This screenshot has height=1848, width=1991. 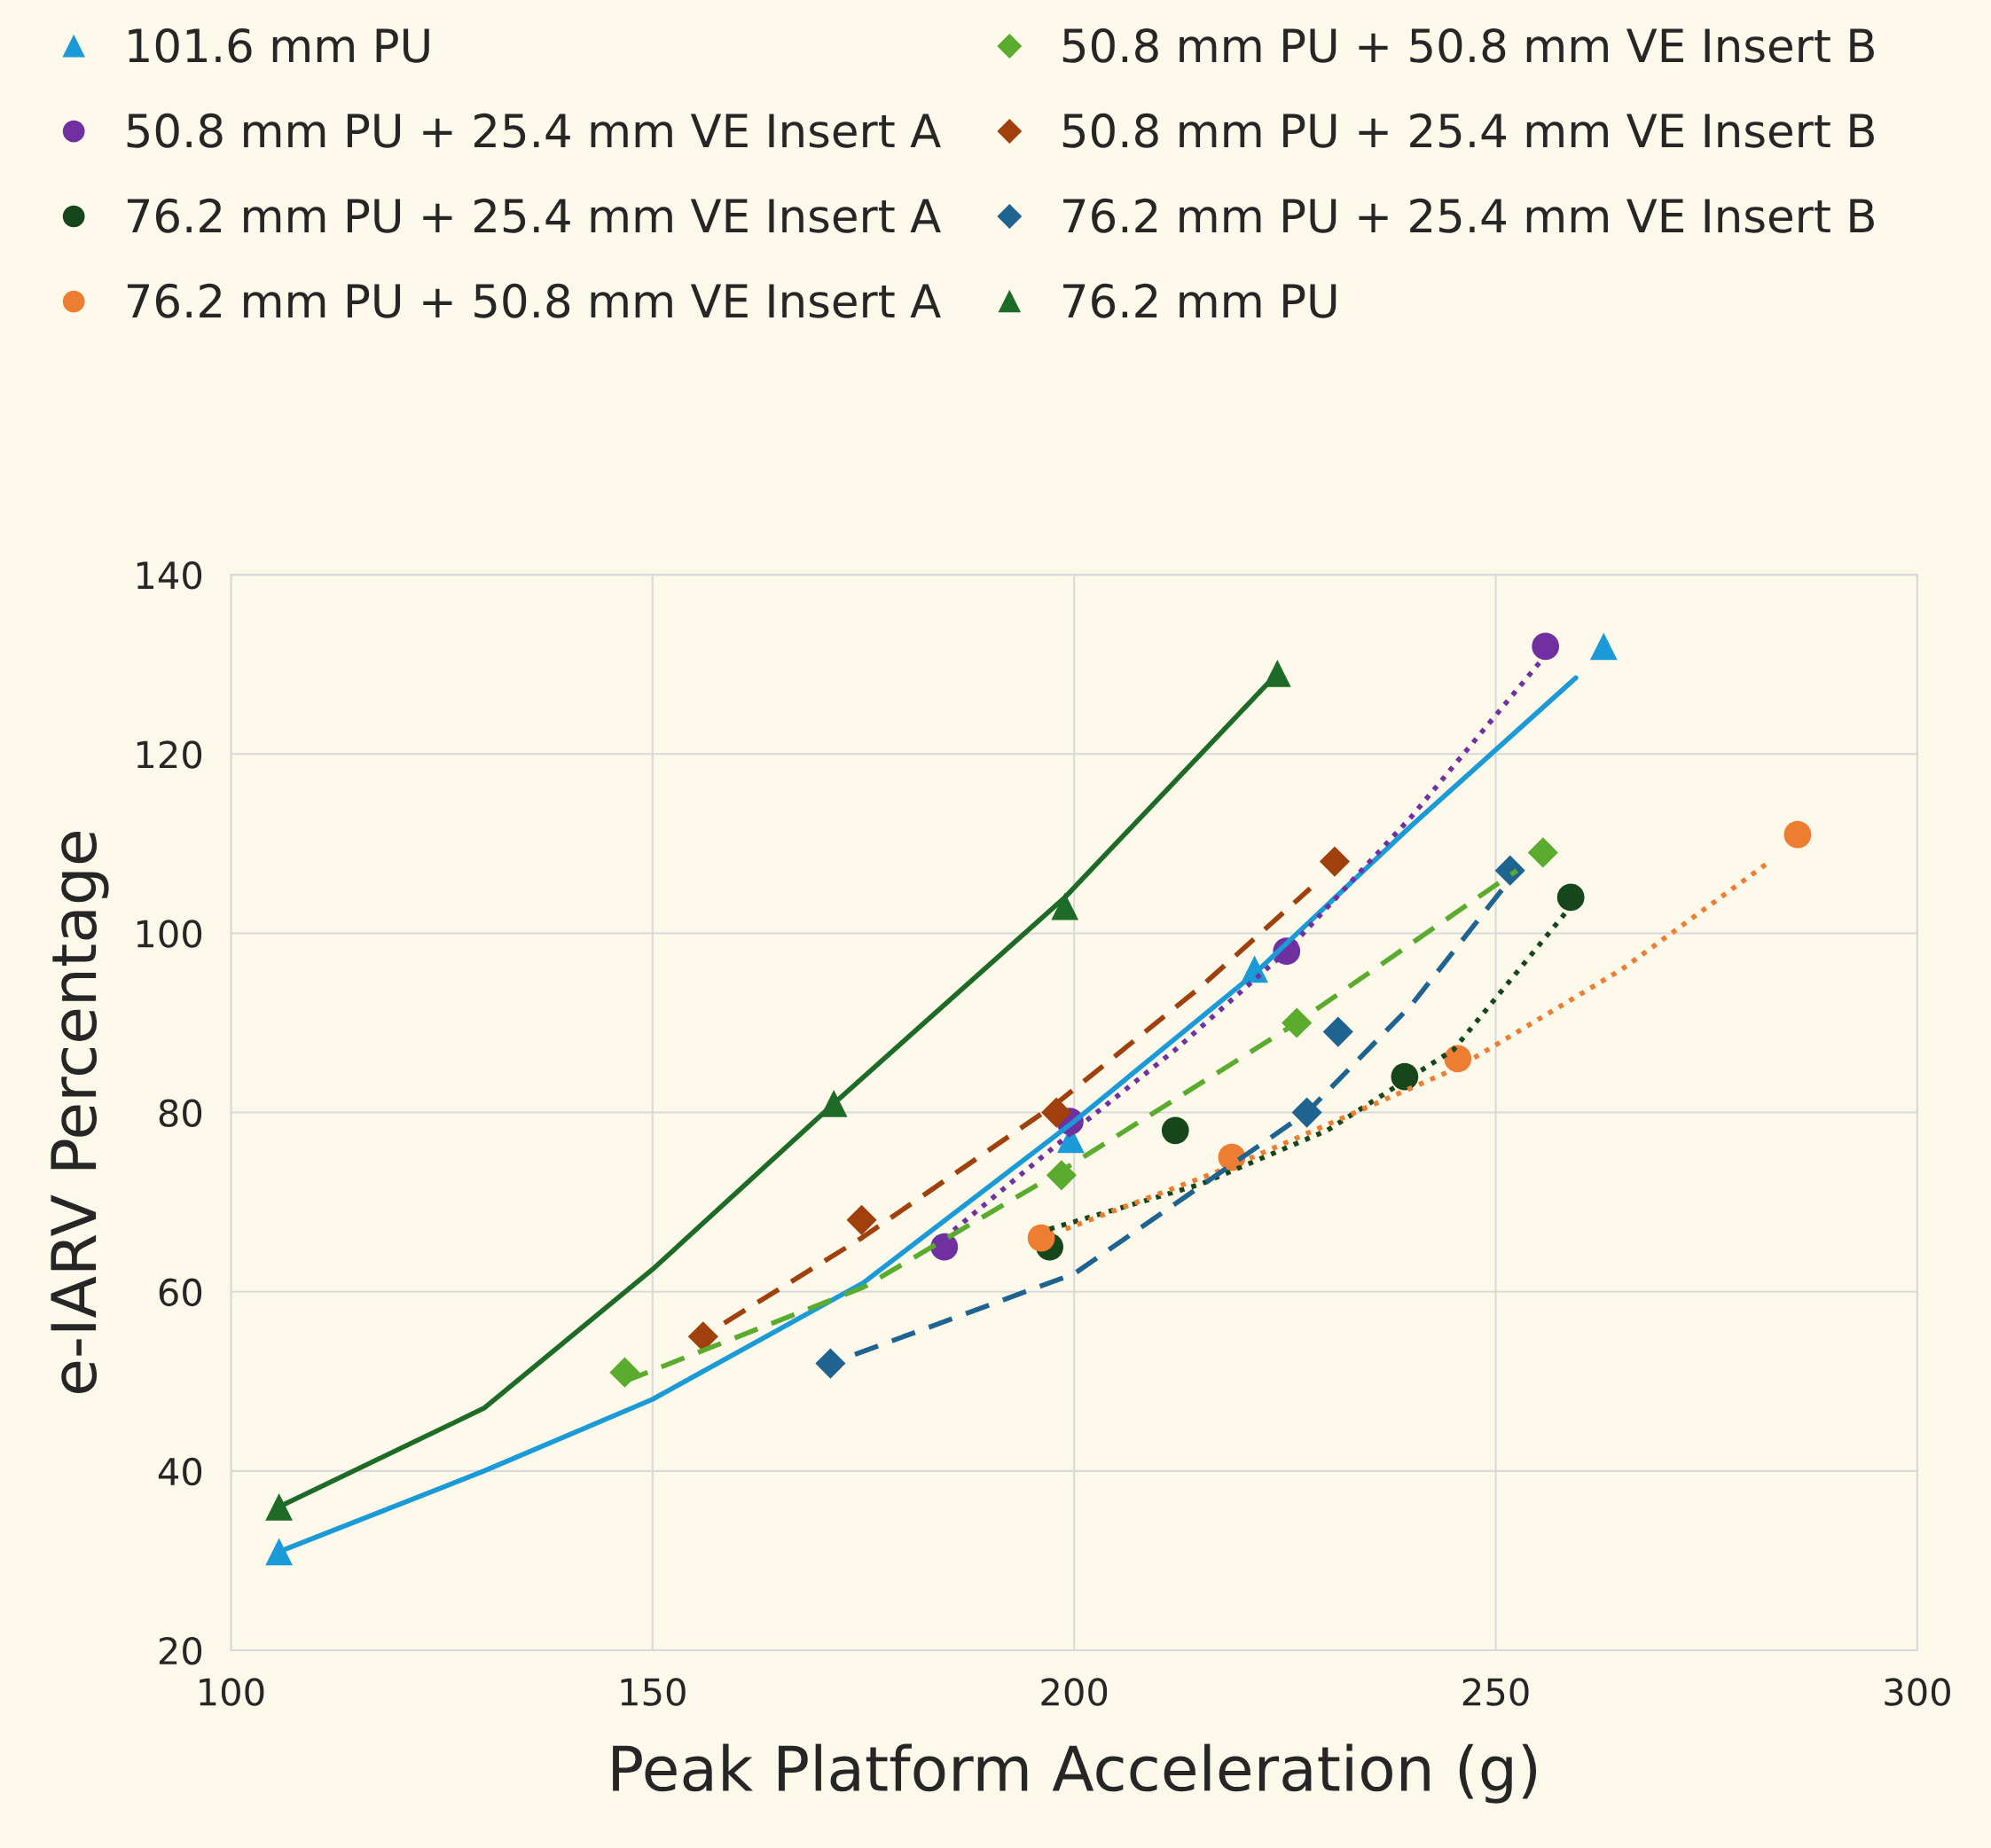 I want to click on legend-label: 76.2 mm PU, so click(x=1199, y=300).